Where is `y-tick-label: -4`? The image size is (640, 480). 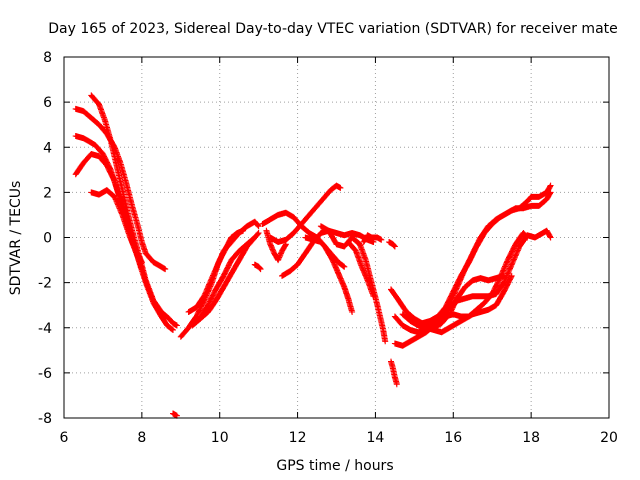 y-tick-label: -4 is located at coordinates (45, 329).